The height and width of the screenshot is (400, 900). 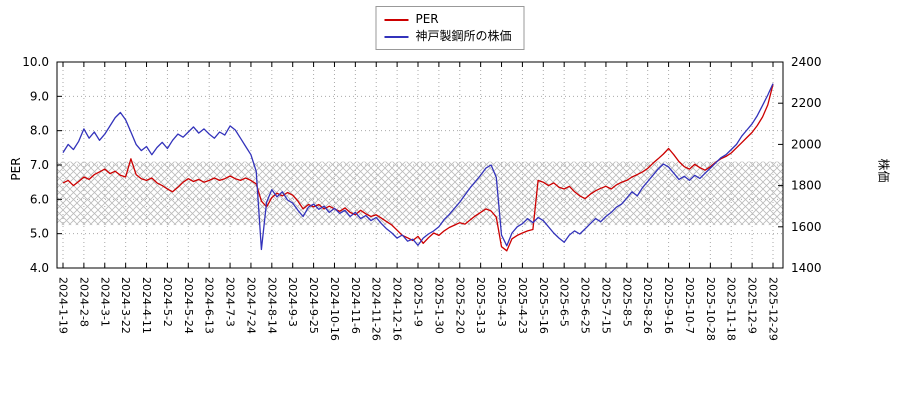 What do you see at coordinates (883, 170) in the screenshot?
I see `y-axis-label-right: 株価` at bounding box center [883, 170].